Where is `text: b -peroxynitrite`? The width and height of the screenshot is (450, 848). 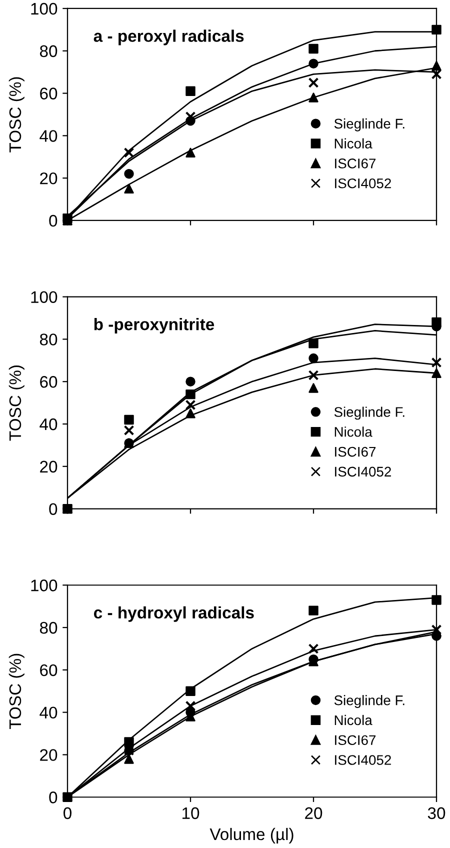
text: b -peroxynitrite is located at coordinates (154, 326).